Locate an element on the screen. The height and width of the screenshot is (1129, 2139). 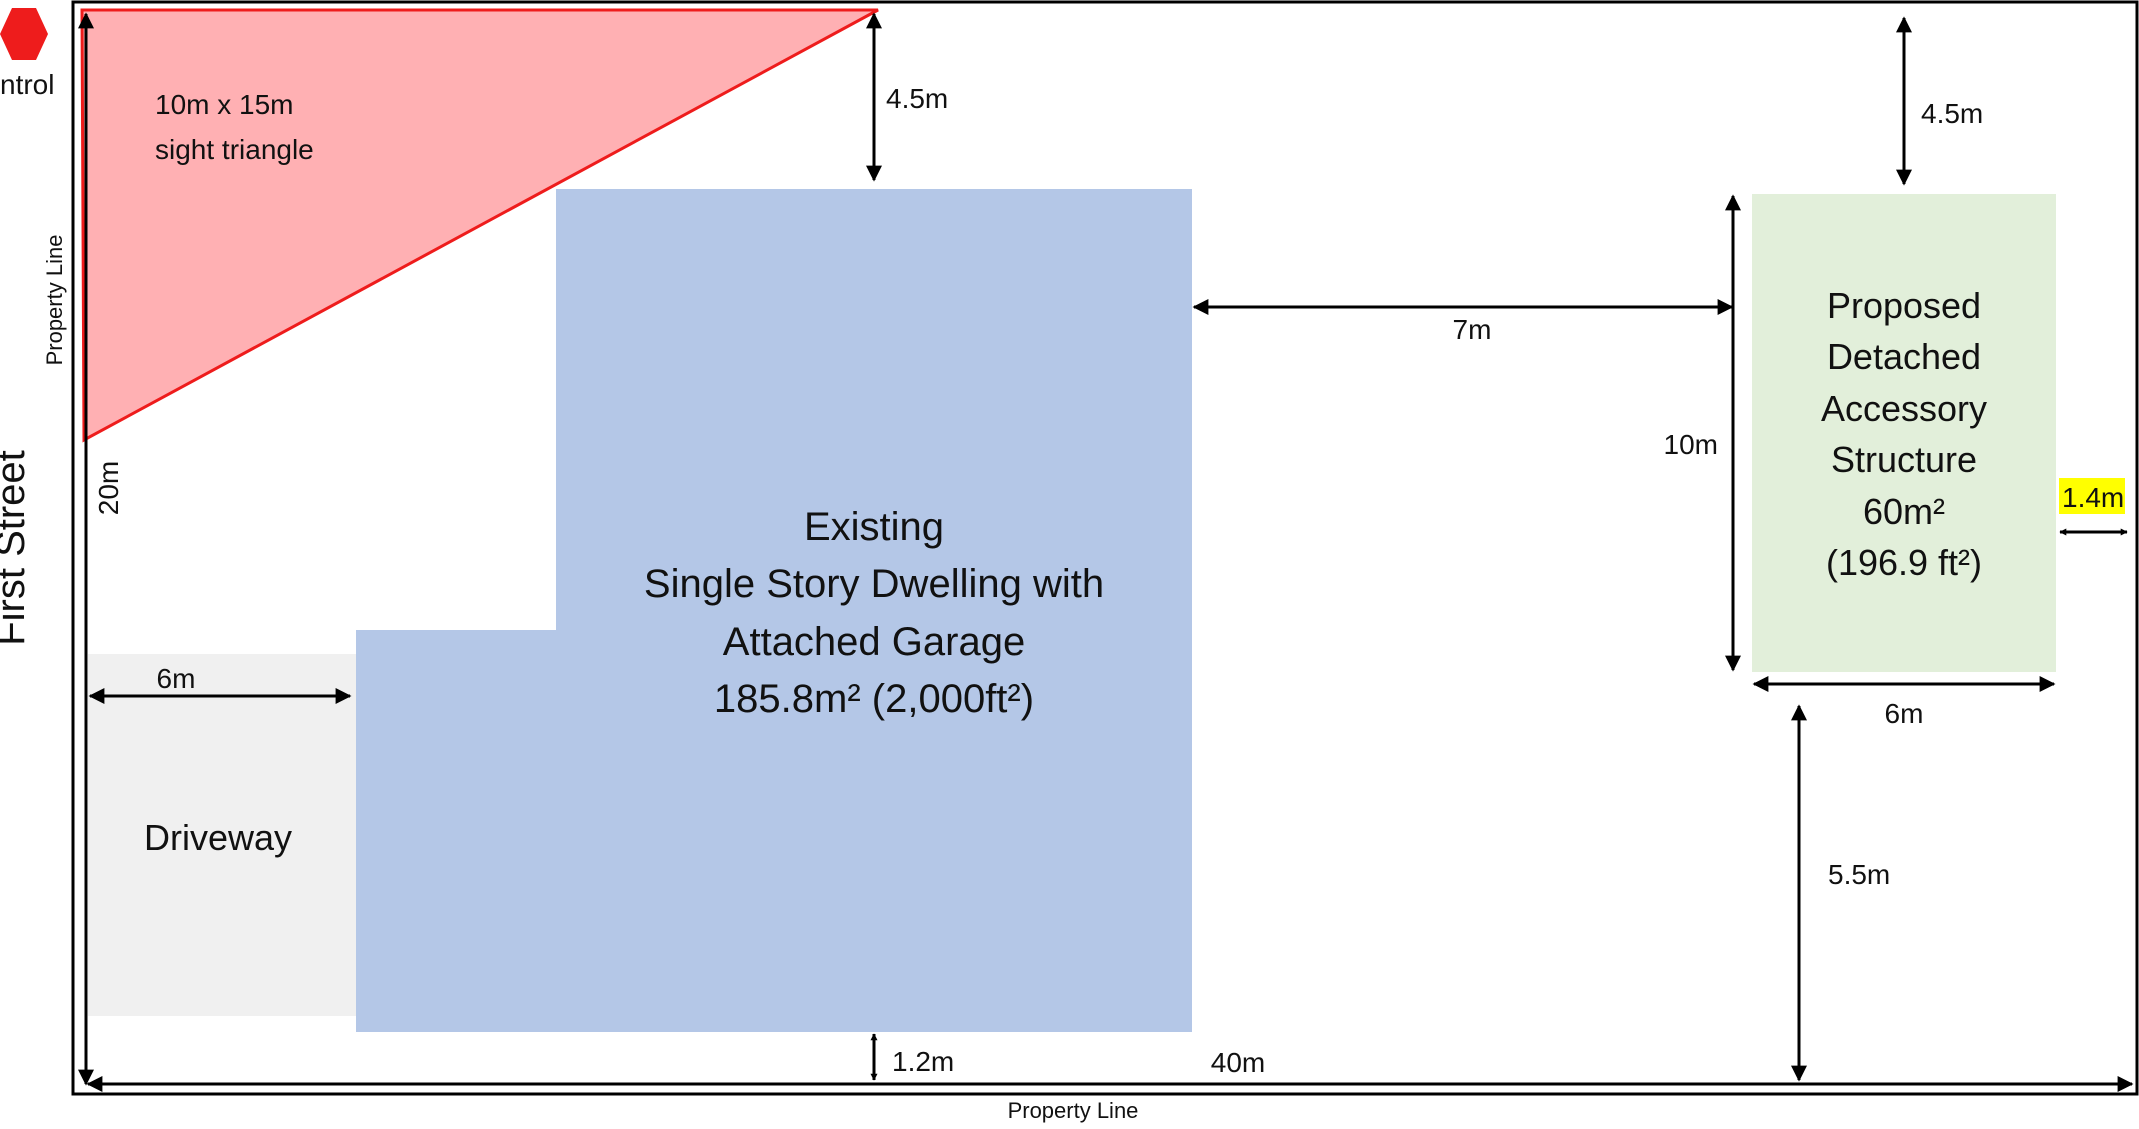
driveway-label: Driveway is located at coordinates (218, 837).